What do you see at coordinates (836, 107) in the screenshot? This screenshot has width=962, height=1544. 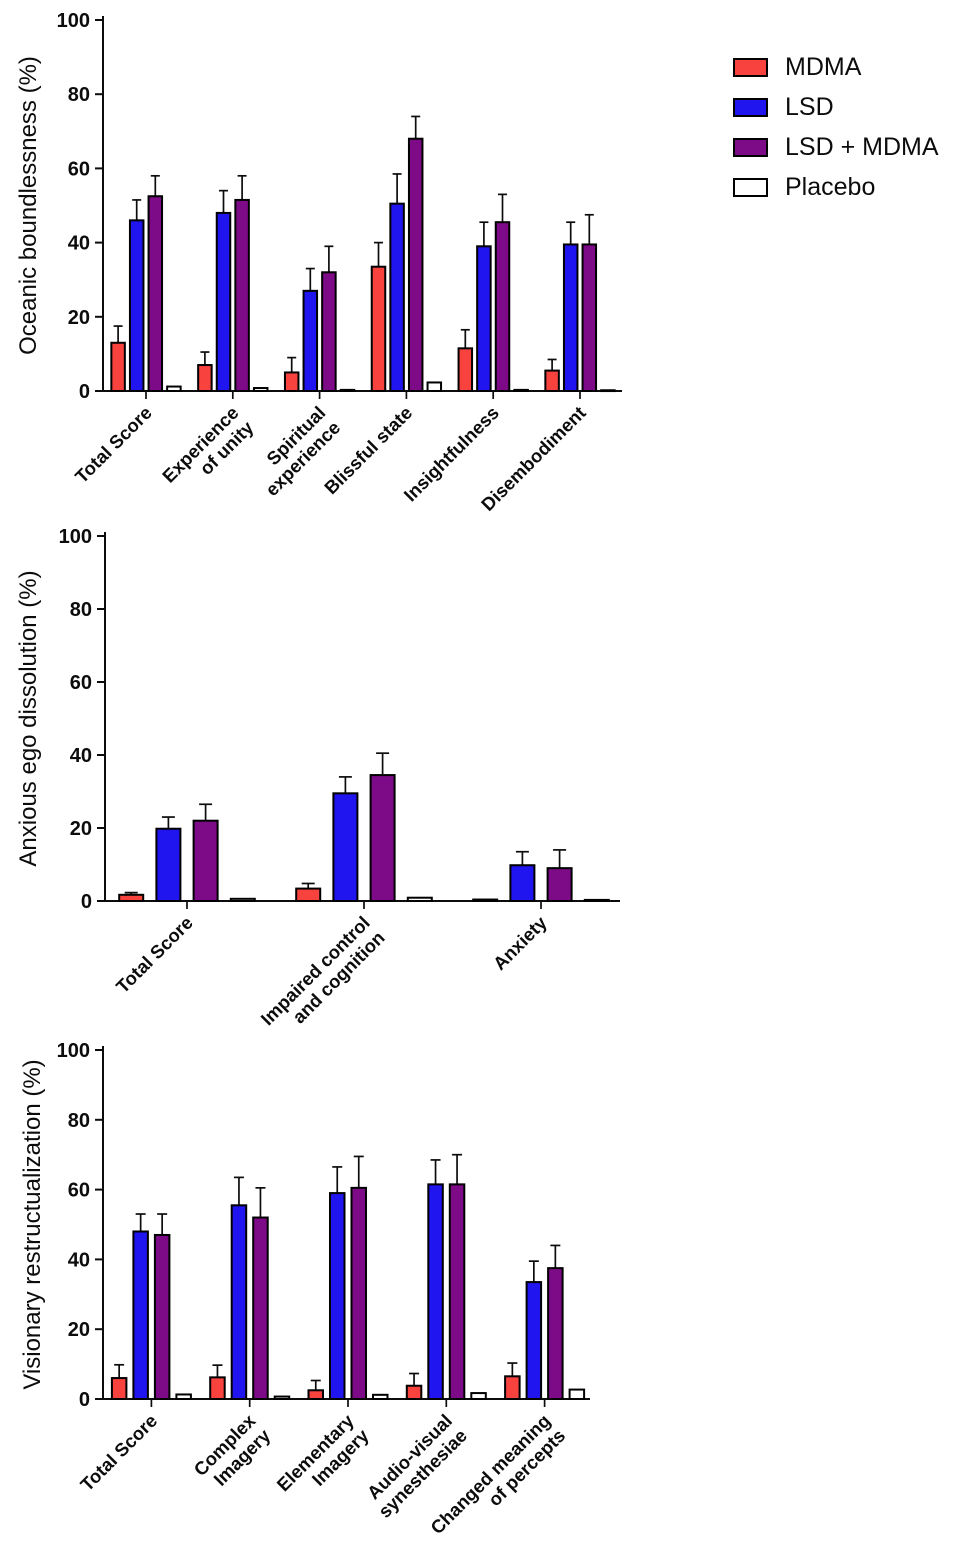 I see `legend-item-lsd: LSD` at bounding box center [836, 107].